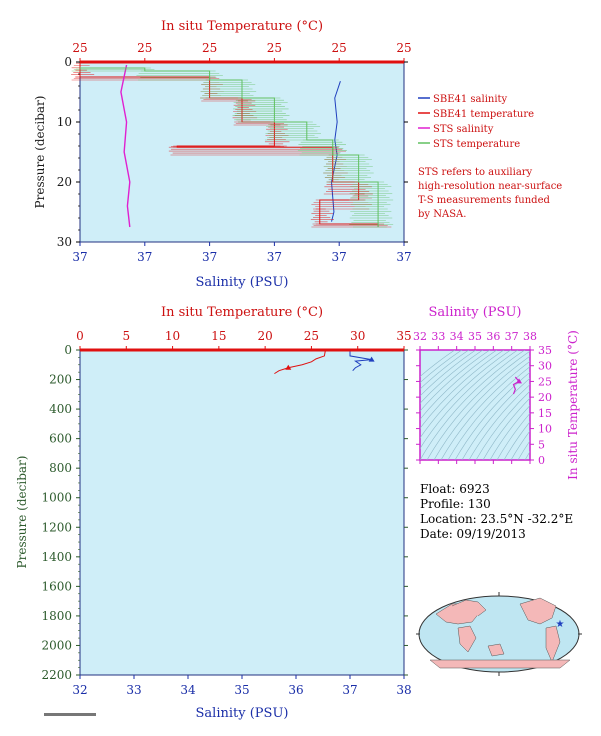  Describe the element at coordinates (242, 713) in the screenshot. I see `bottom-salinity-axis-title: Salinity (PSU)` at that location.